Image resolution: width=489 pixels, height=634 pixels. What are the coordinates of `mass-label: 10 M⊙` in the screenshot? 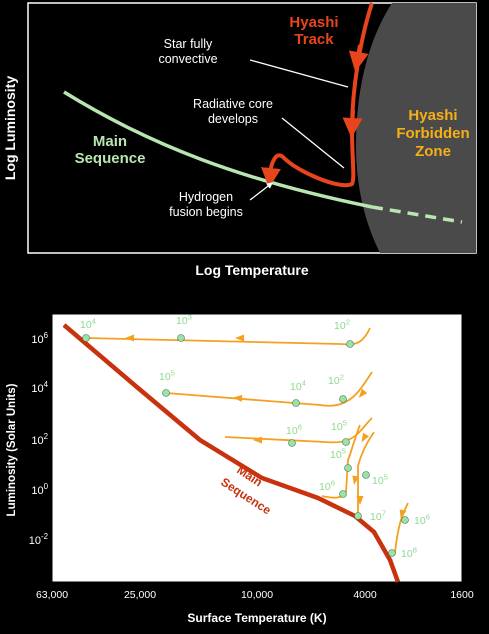 It's located at (137, 412).